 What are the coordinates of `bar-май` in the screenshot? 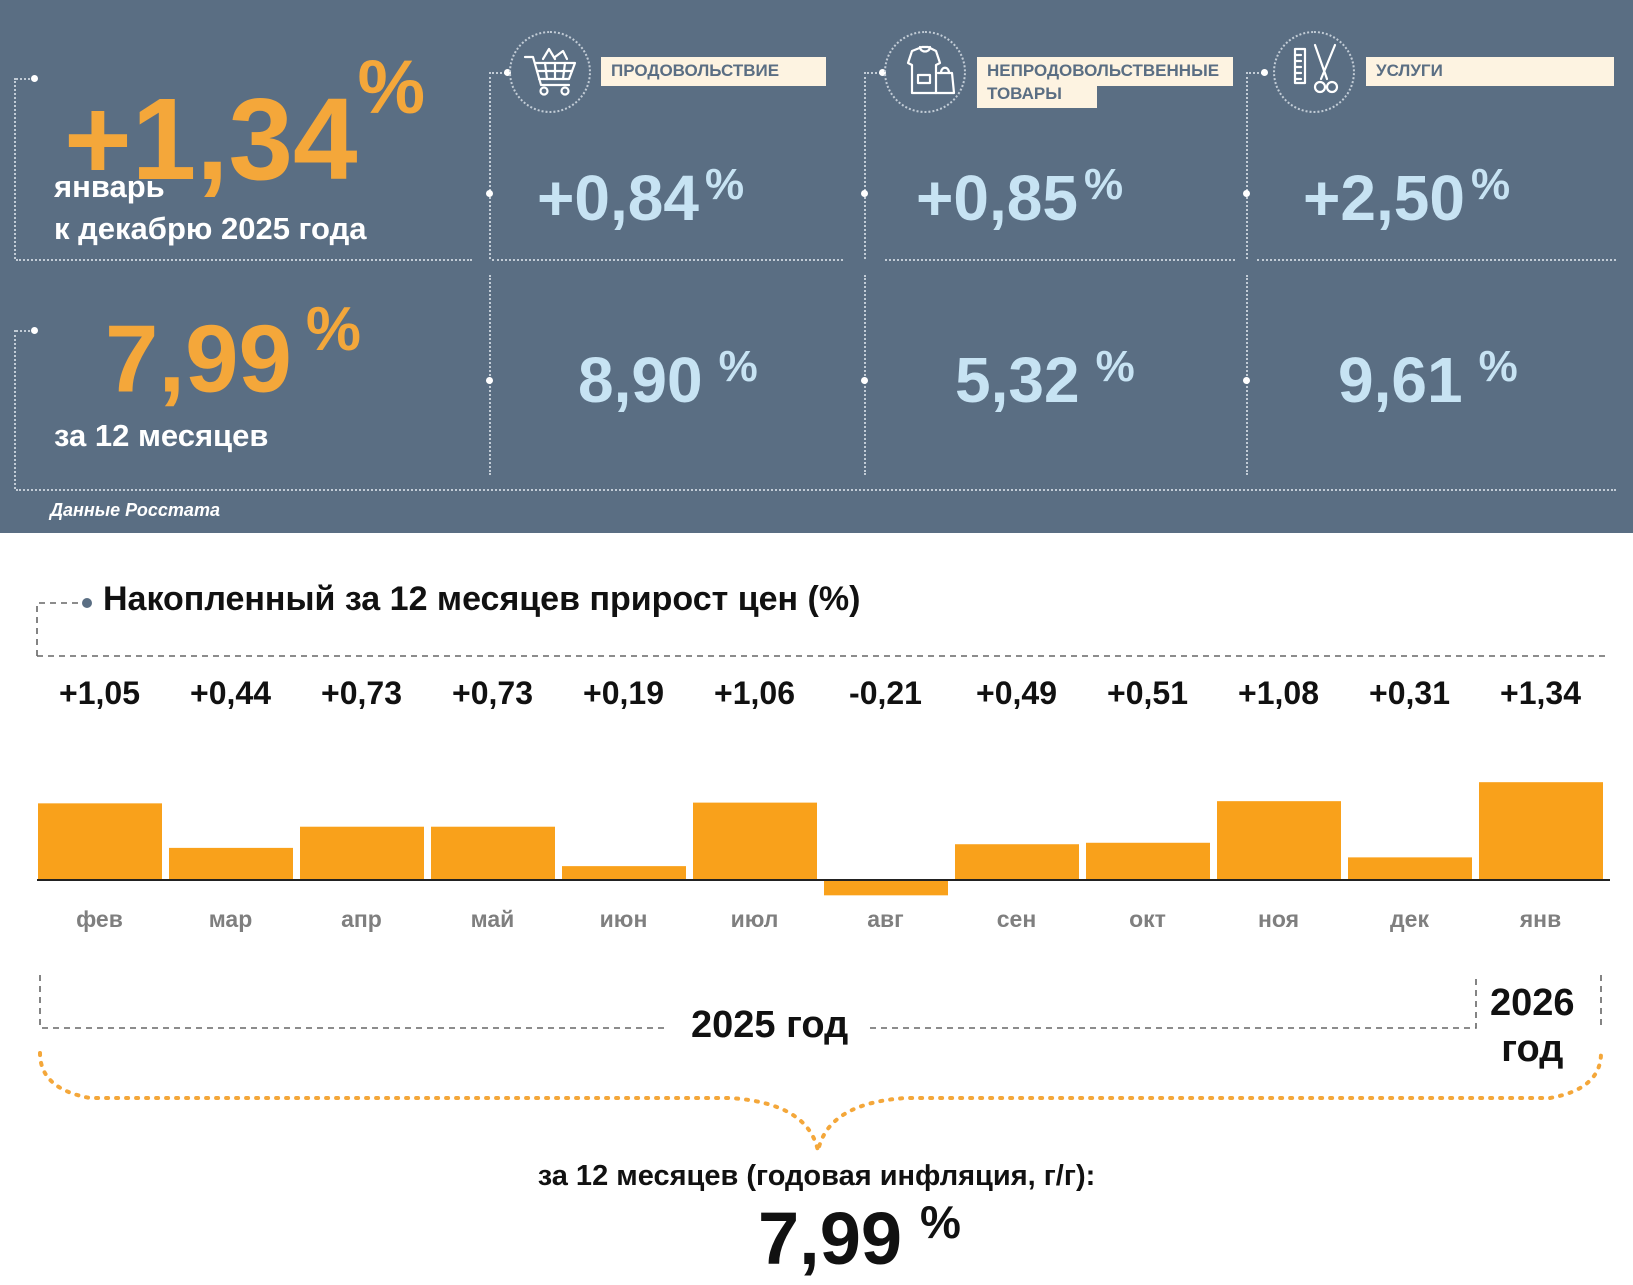 It's located at (493, 853).